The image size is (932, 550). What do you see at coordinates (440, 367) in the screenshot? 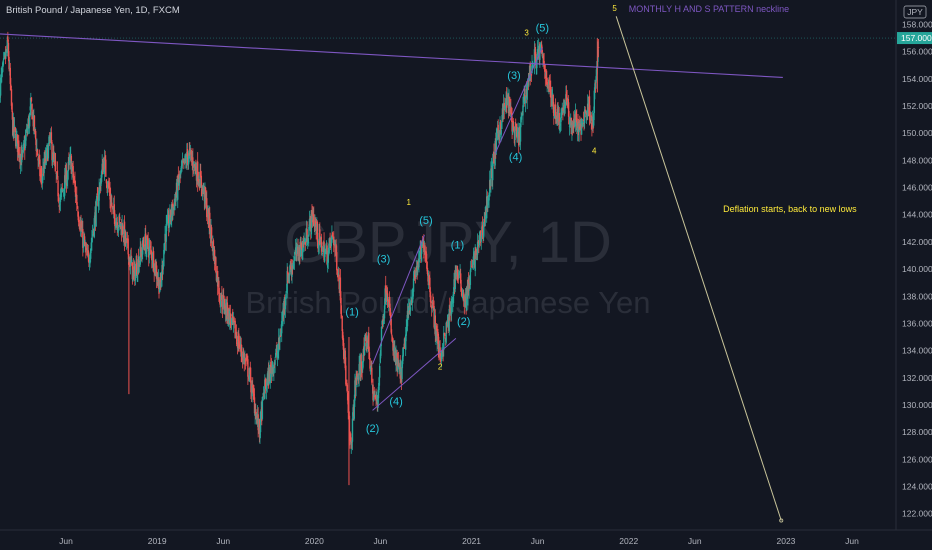
I see `major-wave-label-1: 2` at bounding box center [440, 367].